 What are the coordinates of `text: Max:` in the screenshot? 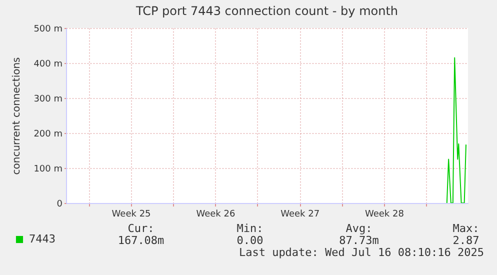 It's located at (466, 228).